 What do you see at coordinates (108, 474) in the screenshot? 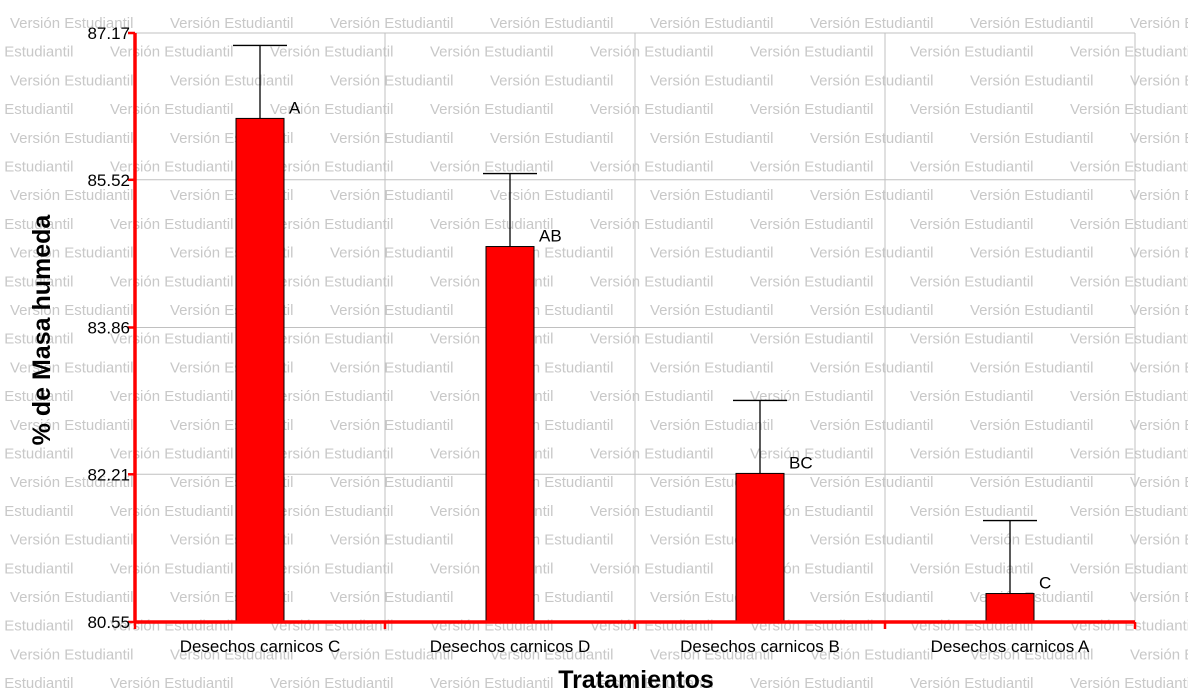
I see `y-tick-label: 82.21` at bounding box center [108, 474].